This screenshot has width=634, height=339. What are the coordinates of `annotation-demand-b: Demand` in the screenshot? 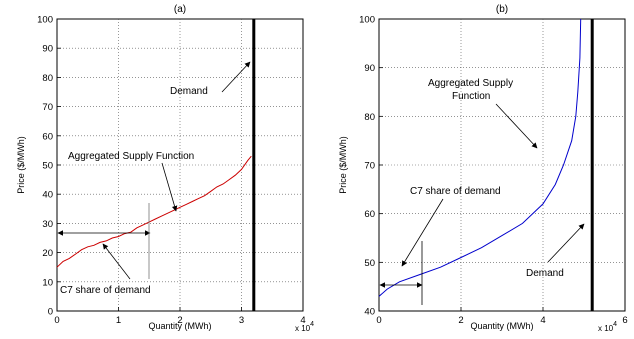 It's located at (545, 273).